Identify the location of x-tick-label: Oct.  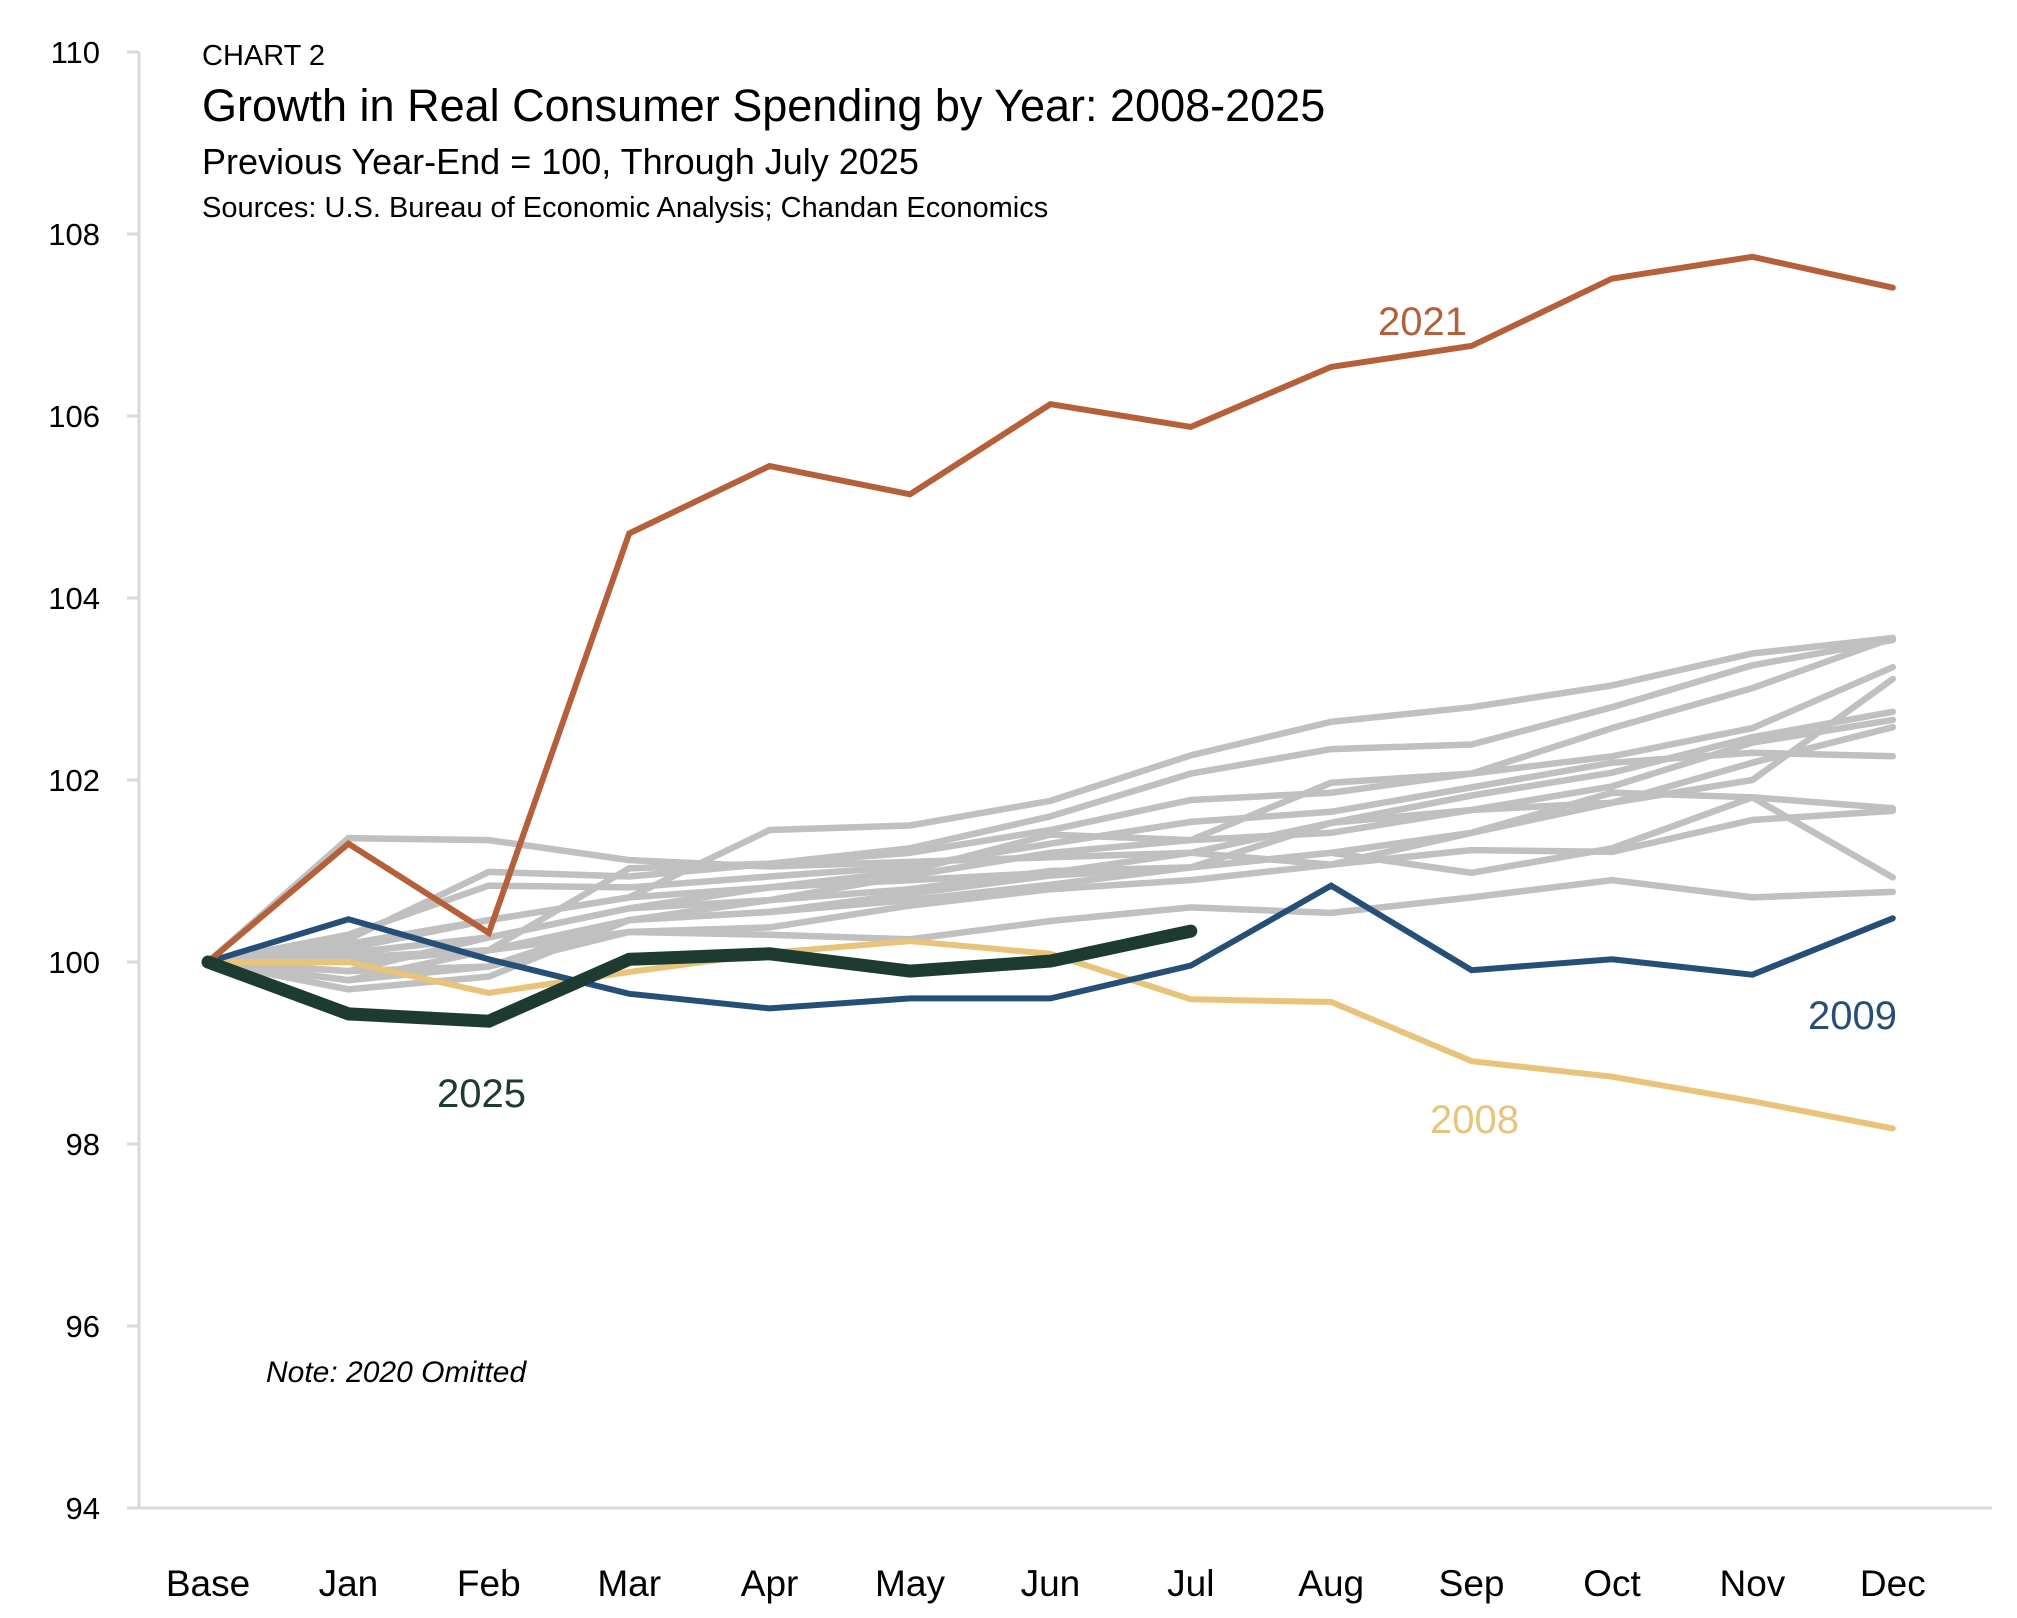
(1612, 1583).